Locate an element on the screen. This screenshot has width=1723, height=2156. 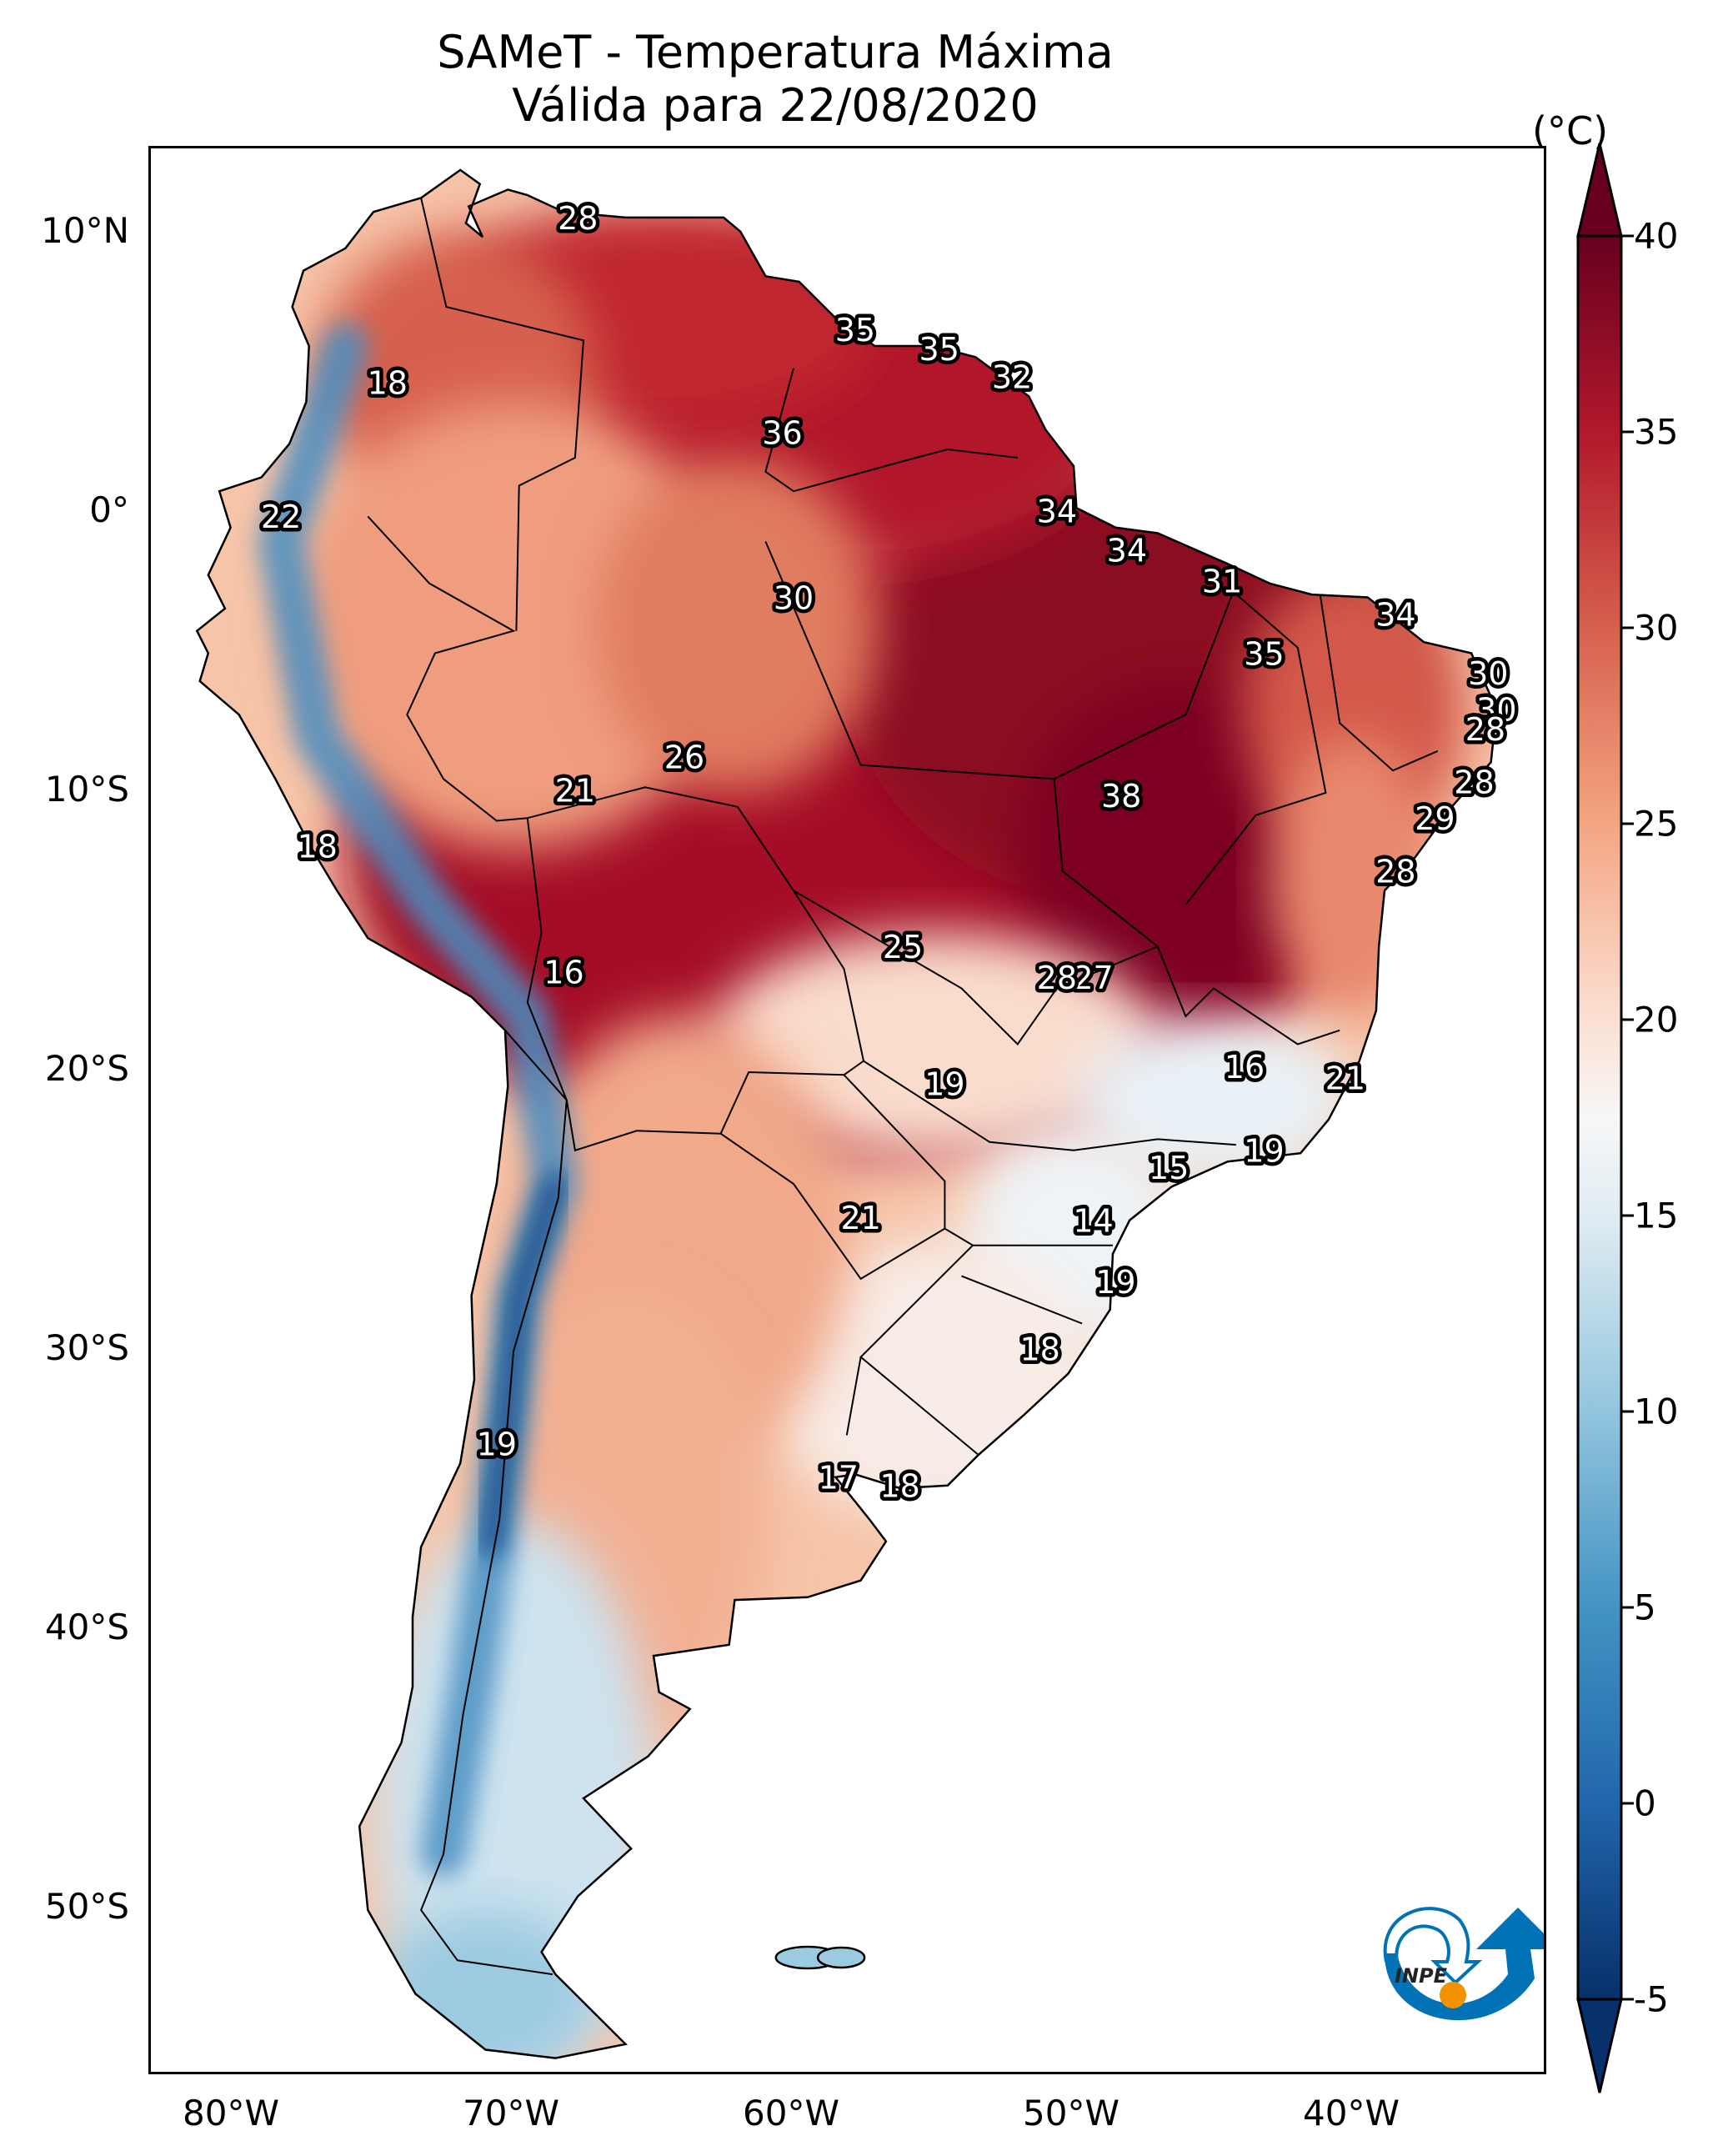
colorbar-tick-label: 10 is located at coordinates (1657, 1411).